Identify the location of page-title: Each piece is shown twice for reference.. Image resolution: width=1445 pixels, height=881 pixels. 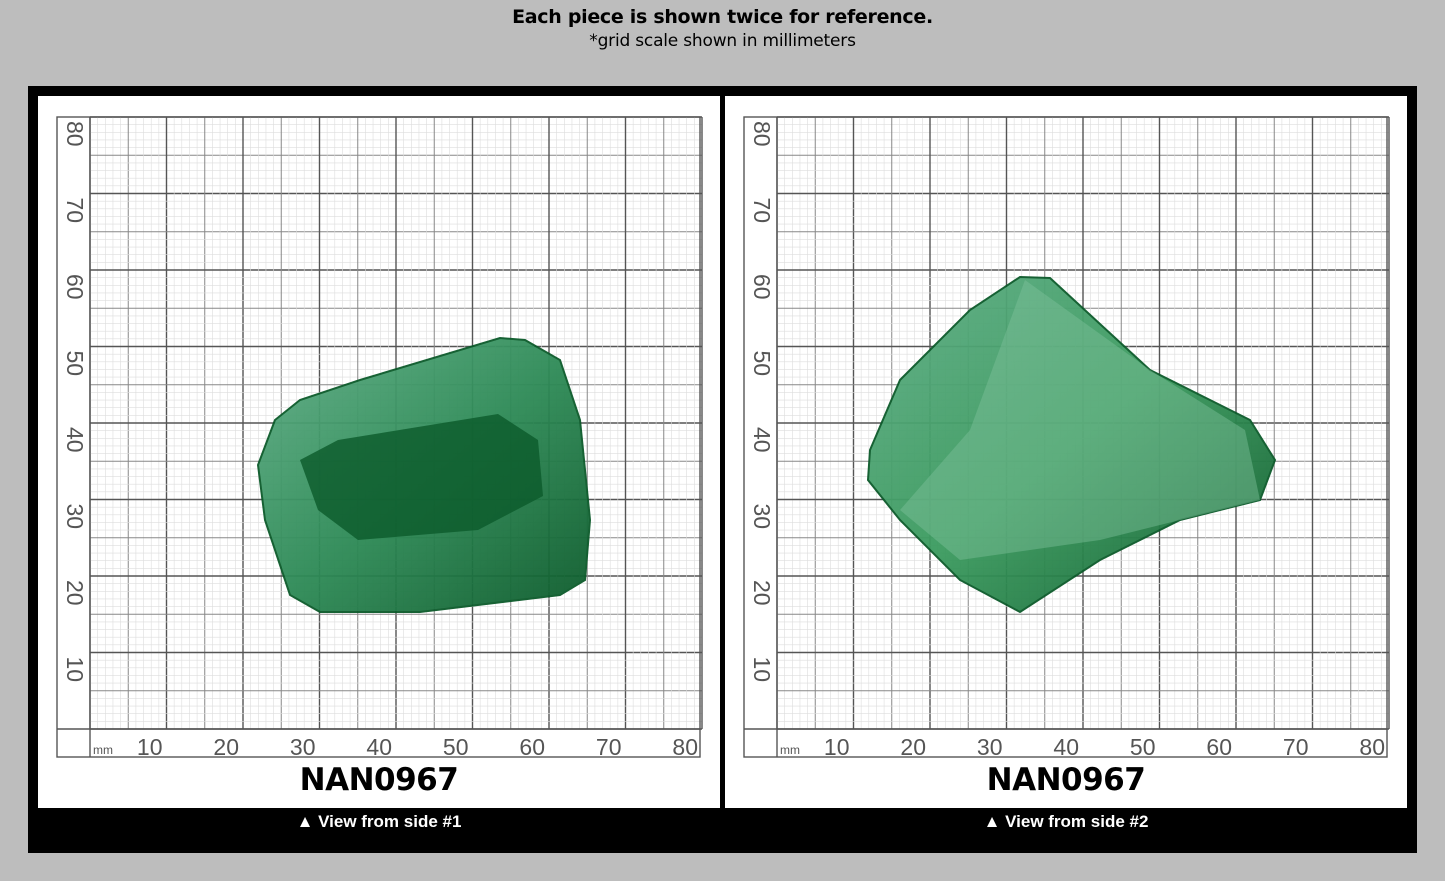
(722, 17).